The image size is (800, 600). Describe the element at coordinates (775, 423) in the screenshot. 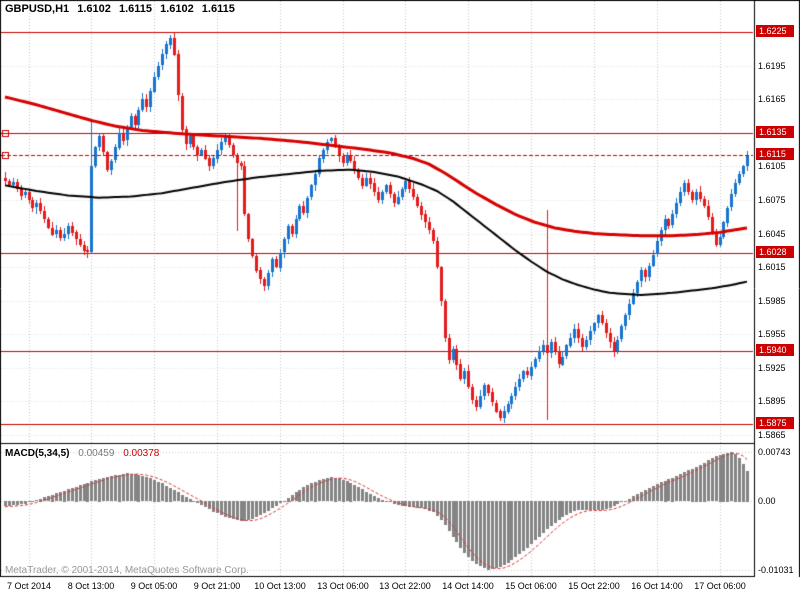

I see `price-axis-tag: 1.5875` at that location.